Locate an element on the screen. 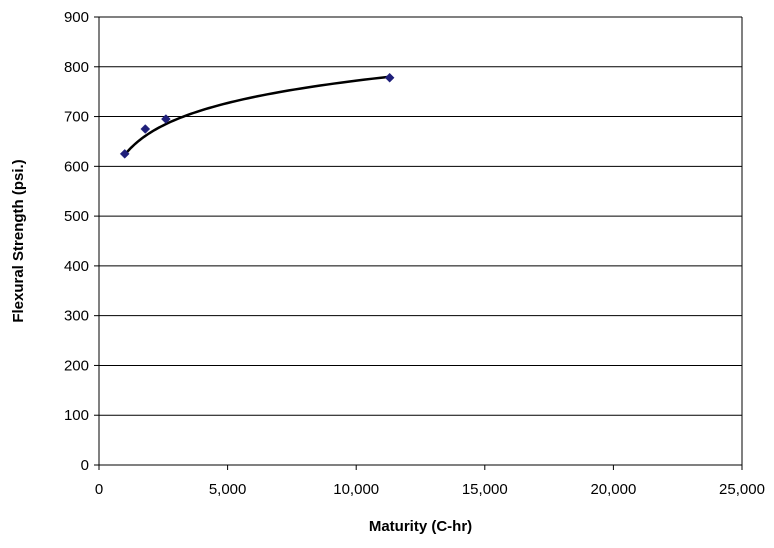 Image resolution: width=774 pixels, height=548 pixels. y-tick-label: 600 is located at coordinates (76, 166).